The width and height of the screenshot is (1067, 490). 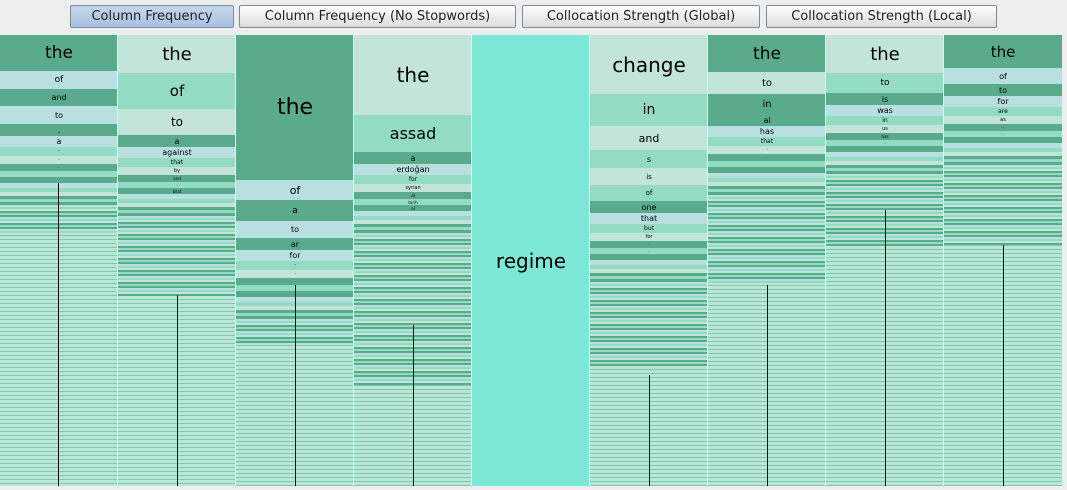 I want to click on word-cell: of, so click(x=59, y=80).